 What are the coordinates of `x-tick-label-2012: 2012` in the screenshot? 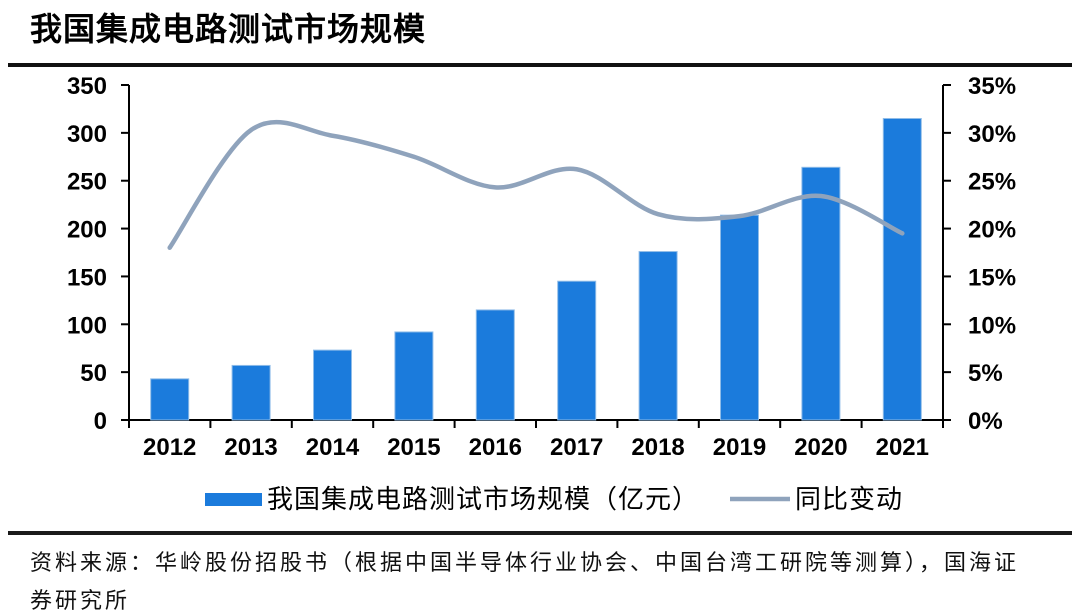 It's located at (169, 447).